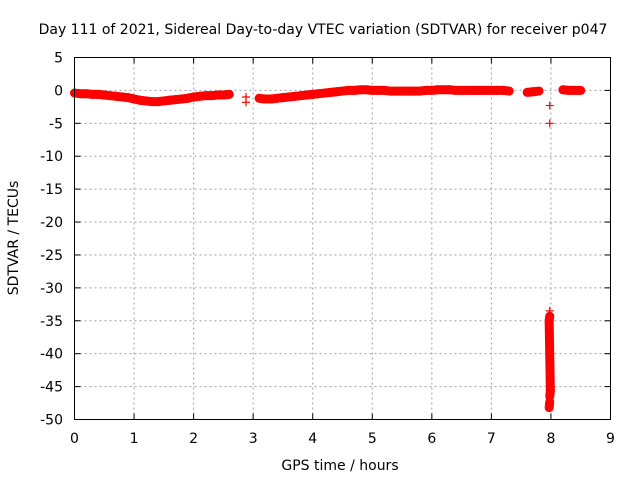  What do you see at coordinates (610, 439) in the screenshot?
I see `x-tick-label: 9` at bounding box center [610, 439].